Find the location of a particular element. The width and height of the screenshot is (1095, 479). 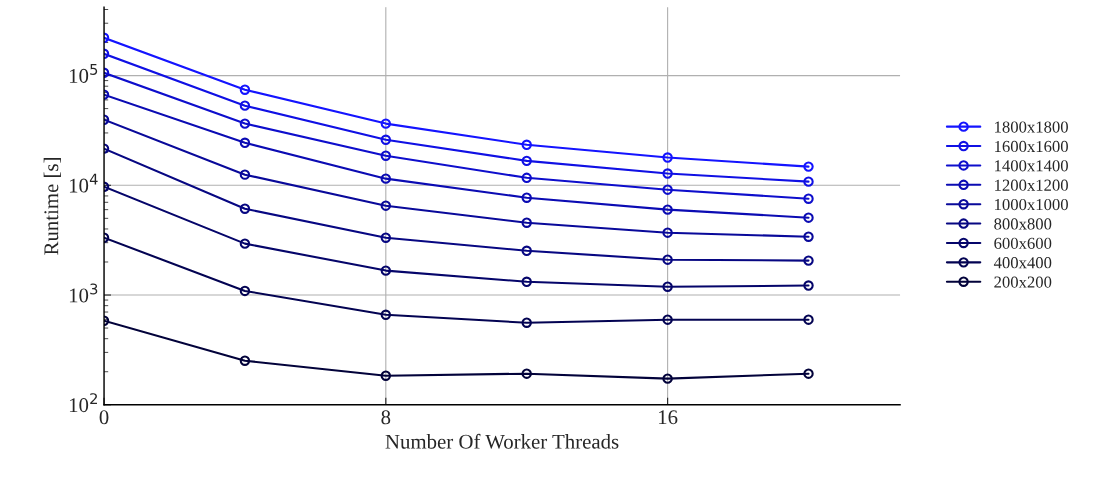

x-tick-label: 0 is located at coordinates (104, 417).